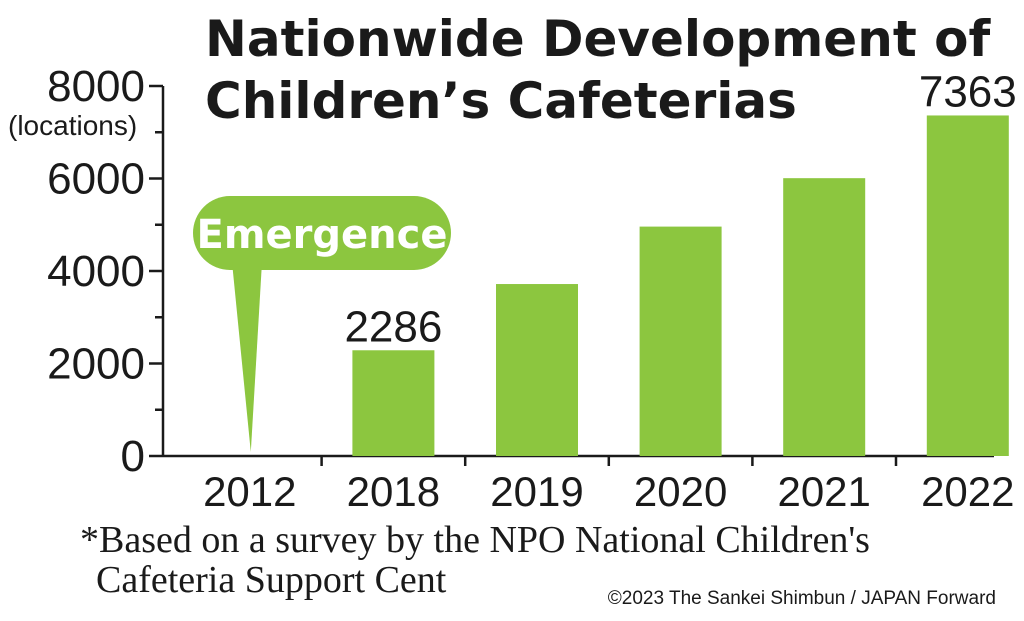 The image size is (1024, 621). I want to click on chart-title-line-1: Nationwide Development of, so click(598, 39).